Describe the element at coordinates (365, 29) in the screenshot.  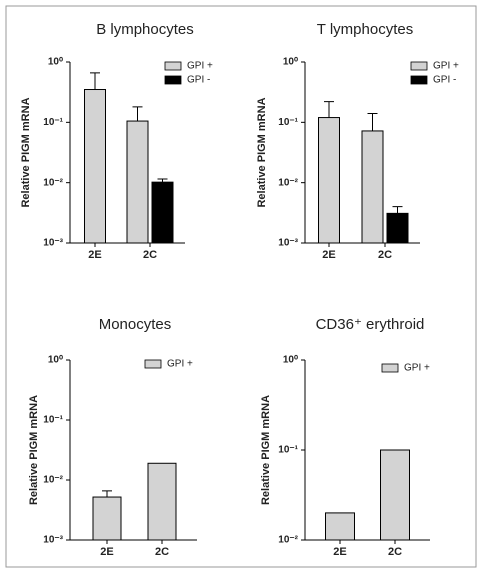
I see `chart-title: T lymphocytes` at that location.